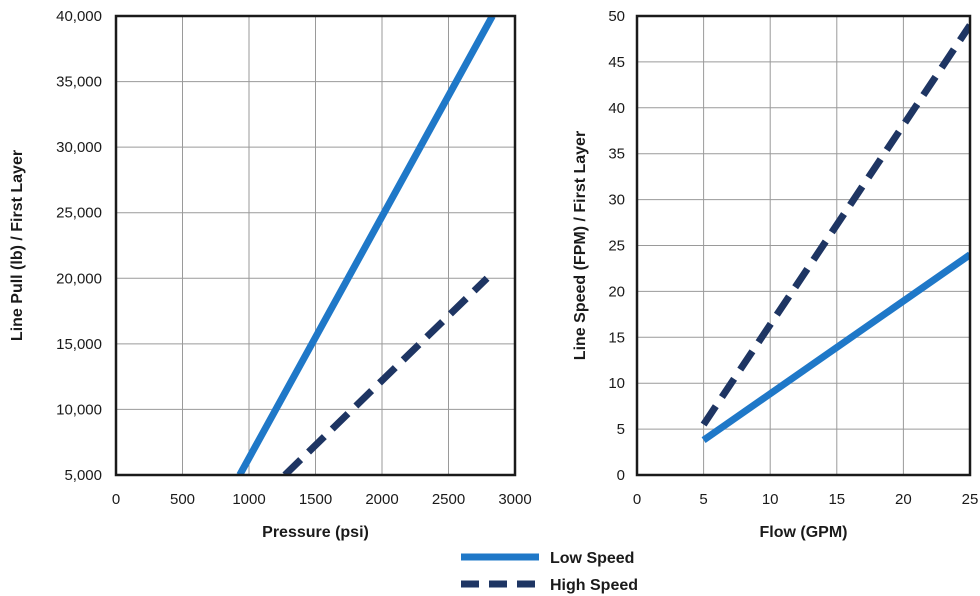 This screenshot has width=980, height=596. Describe the element at coordinates (116, 499) in the screenshot. I see `pull-x-tick-label: 0` at that location.